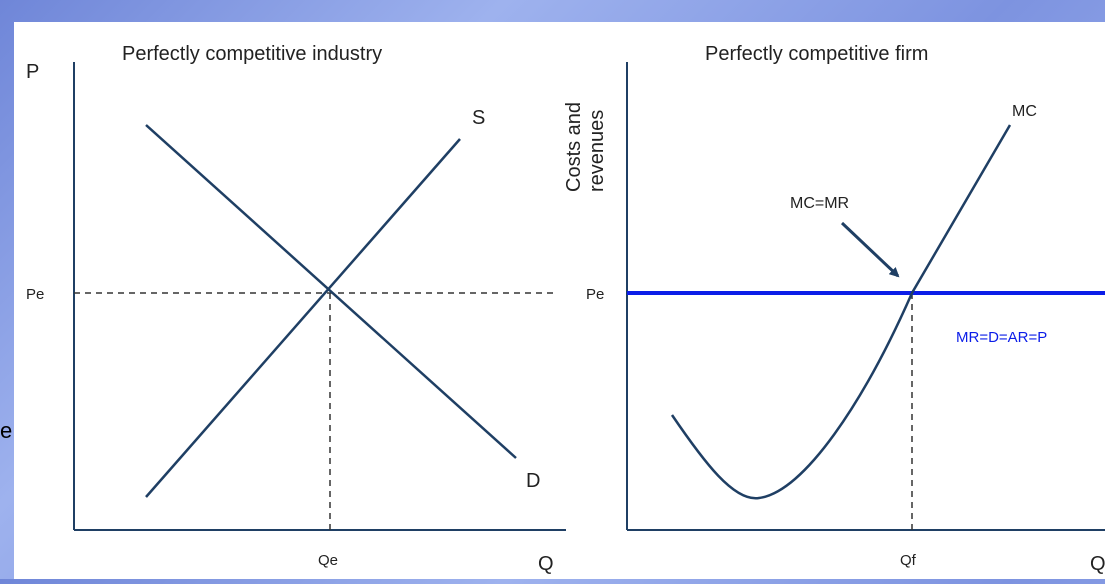  What do you see at coordinates (870, 249) in the screenshot?
I see `equilibrium-arrow` at bounding box center [870, 249].